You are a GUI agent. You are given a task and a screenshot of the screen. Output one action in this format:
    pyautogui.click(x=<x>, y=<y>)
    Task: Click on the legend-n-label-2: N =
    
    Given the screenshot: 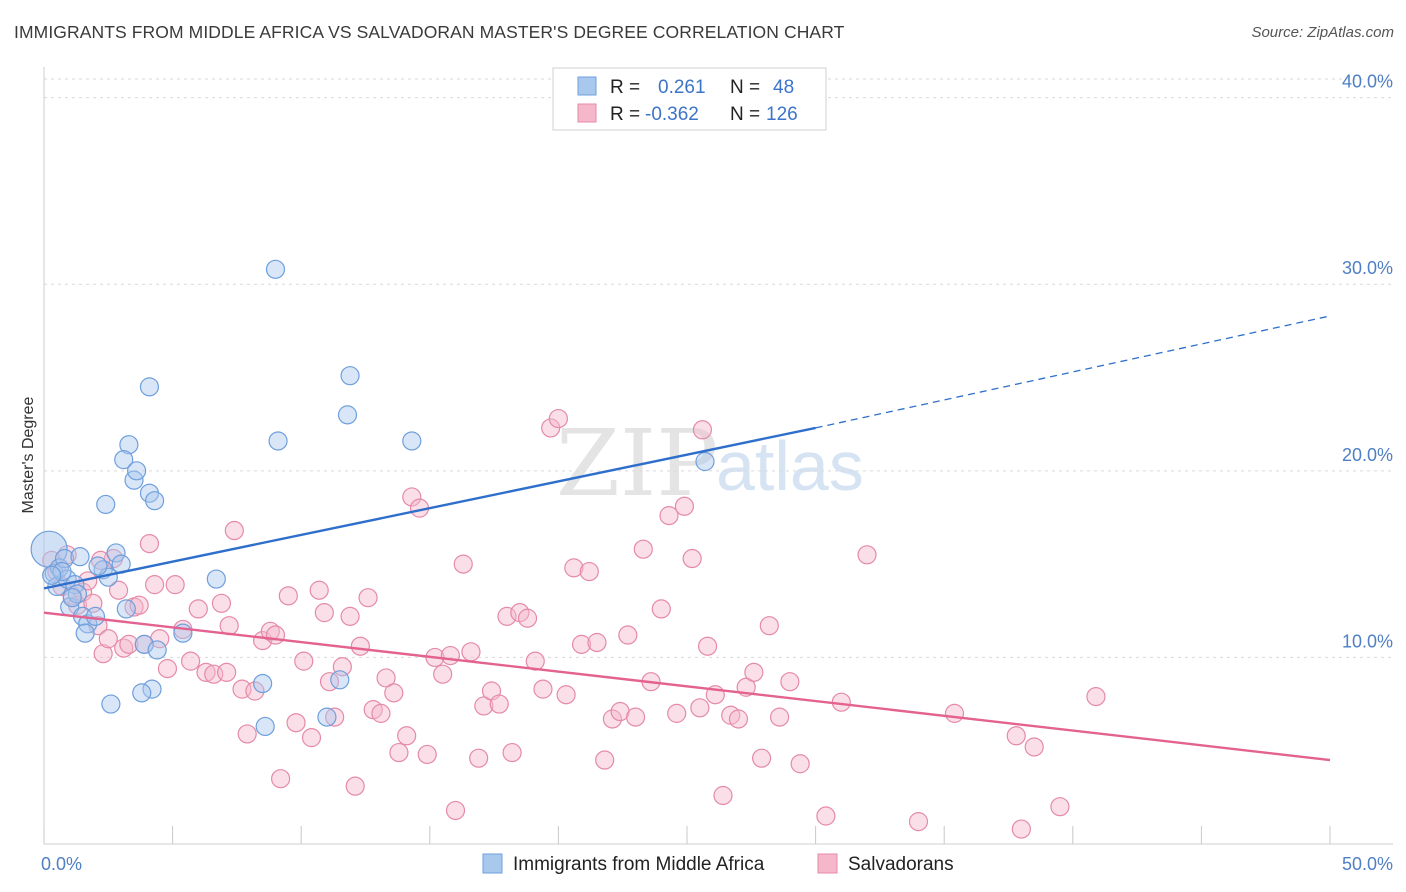 What is the action you would take?
    pyautogui.click(x=745, y=114)
    